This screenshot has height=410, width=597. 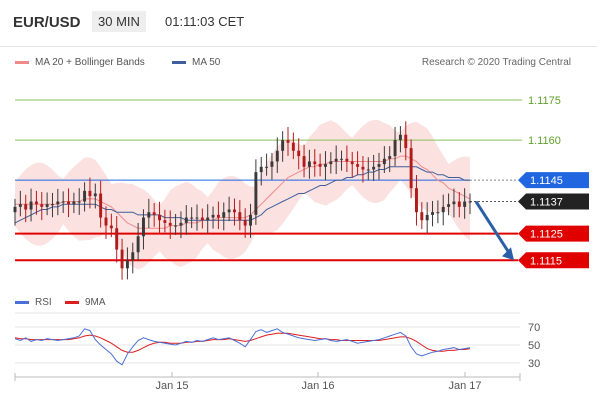 I want to click on ma20-label: MA 20 + Bollinger Bands, so click(x=90, y=62).